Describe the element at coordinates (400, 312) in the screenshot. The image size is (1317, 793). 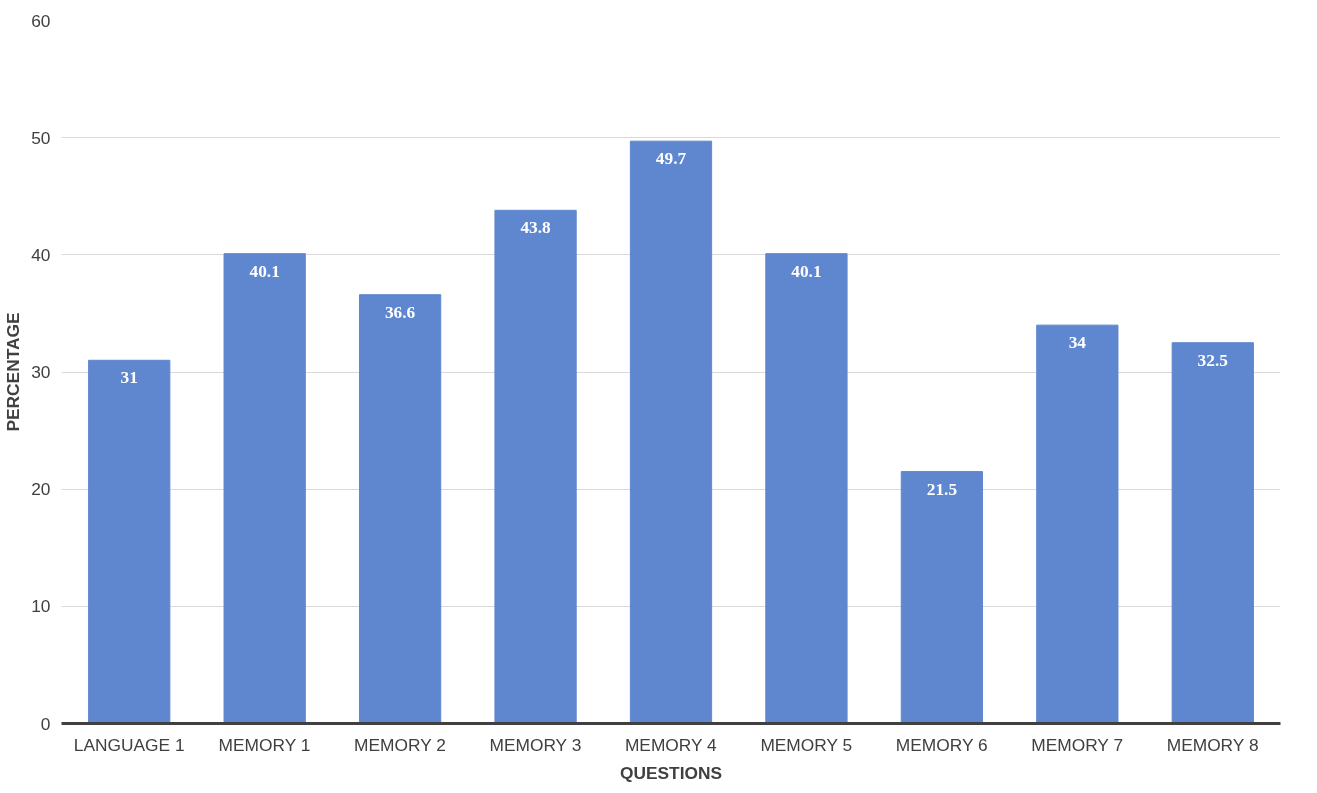
I see `data-label: 36.6` at that location.